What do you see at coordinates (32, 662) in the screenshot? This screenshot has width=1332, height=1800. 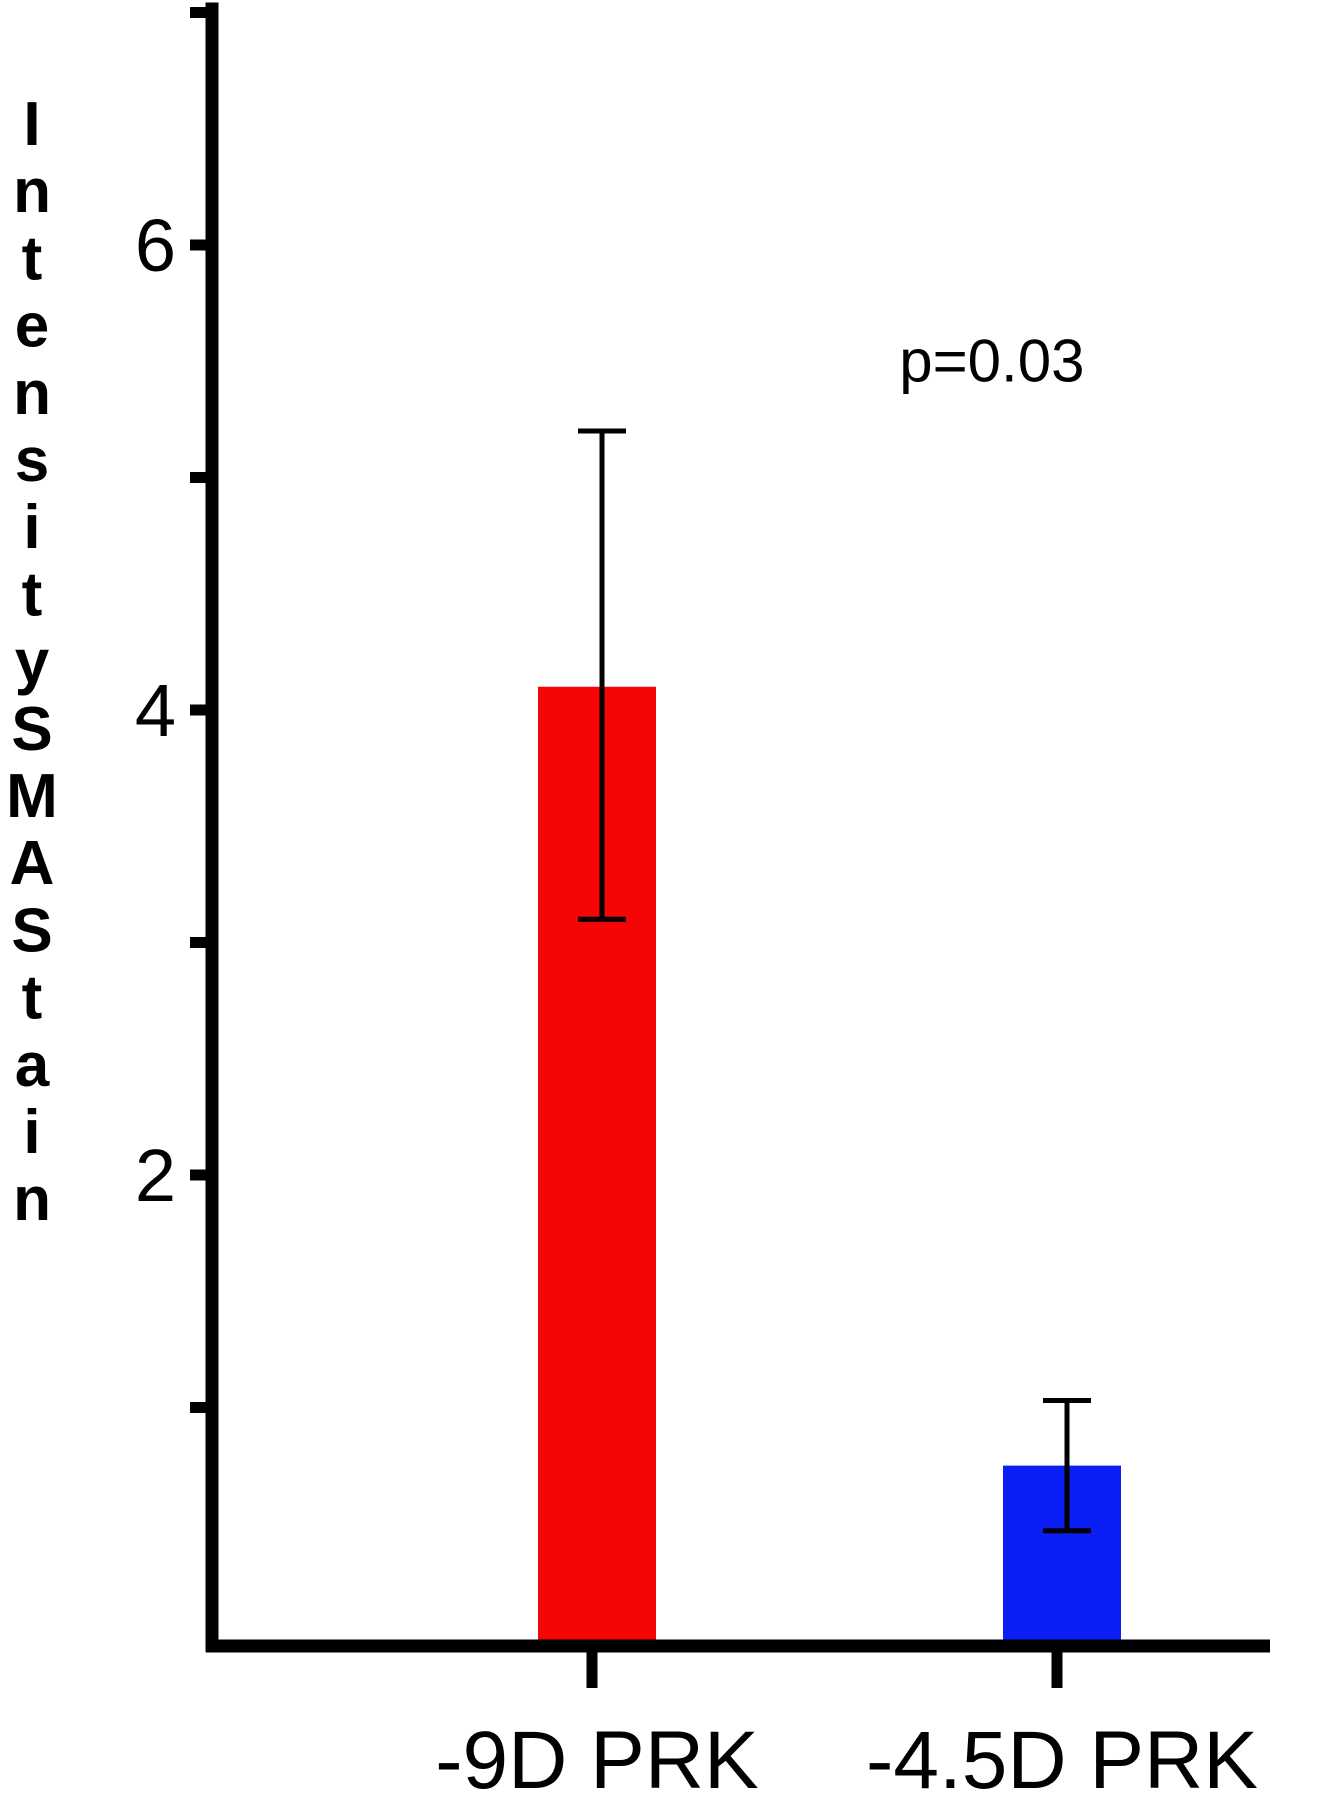 I see `y-axis-label-char: y` at bounding box center [32, 662].